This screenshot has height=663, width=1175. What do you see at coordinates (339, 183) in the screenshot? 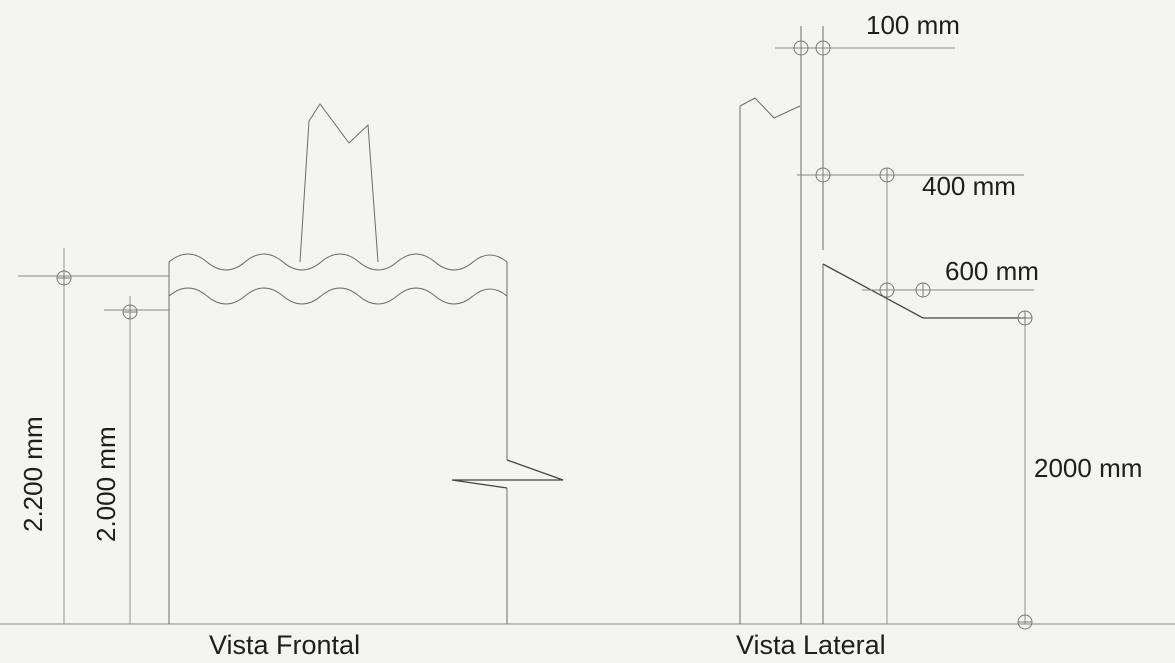
I see `front-post-top` at bounding box center [339, 183].